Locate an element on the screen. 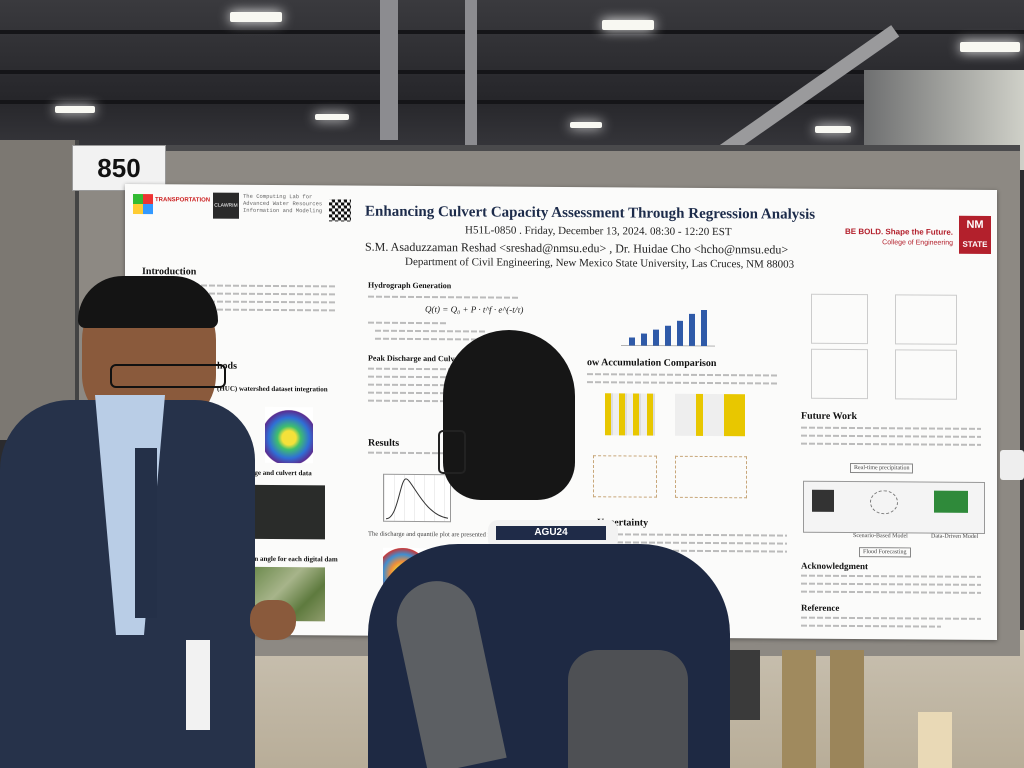 The image size is (1024, 768). nmsu-logo-top: NM is located at coordinates (975, 224).